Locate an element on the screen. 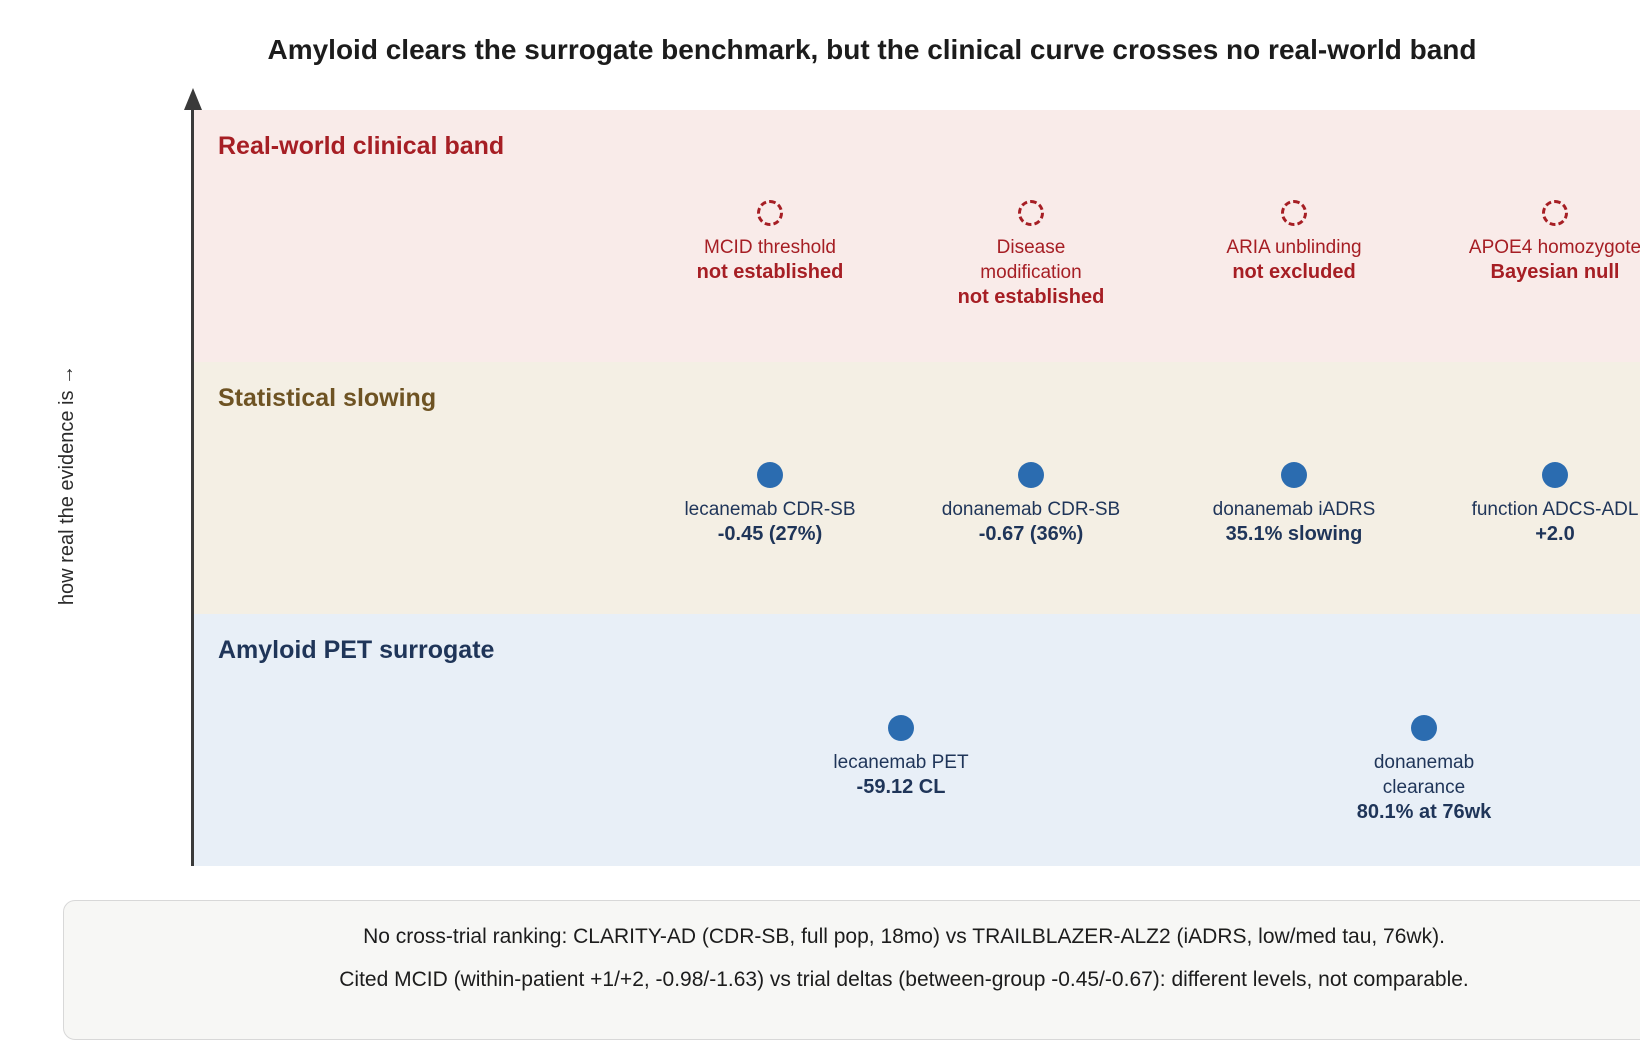 This screenshot has width=1640, height=1040. marker-value: Bayesian null is located at coordinates (1555, 272).